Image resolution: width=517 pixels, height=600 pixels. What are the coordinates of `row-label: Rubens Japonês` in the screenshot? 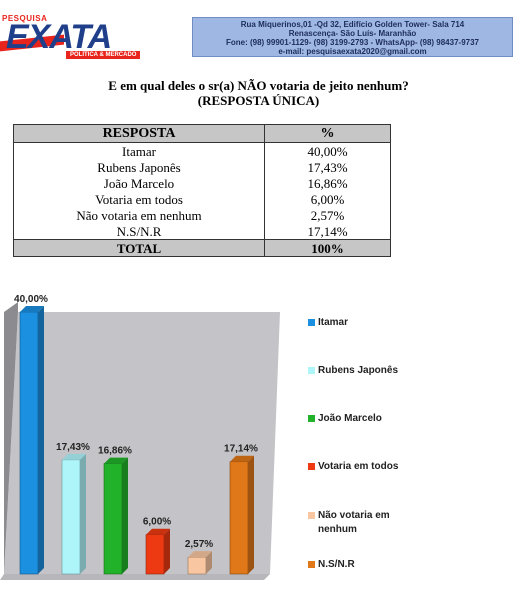 It's located at (139, 167).